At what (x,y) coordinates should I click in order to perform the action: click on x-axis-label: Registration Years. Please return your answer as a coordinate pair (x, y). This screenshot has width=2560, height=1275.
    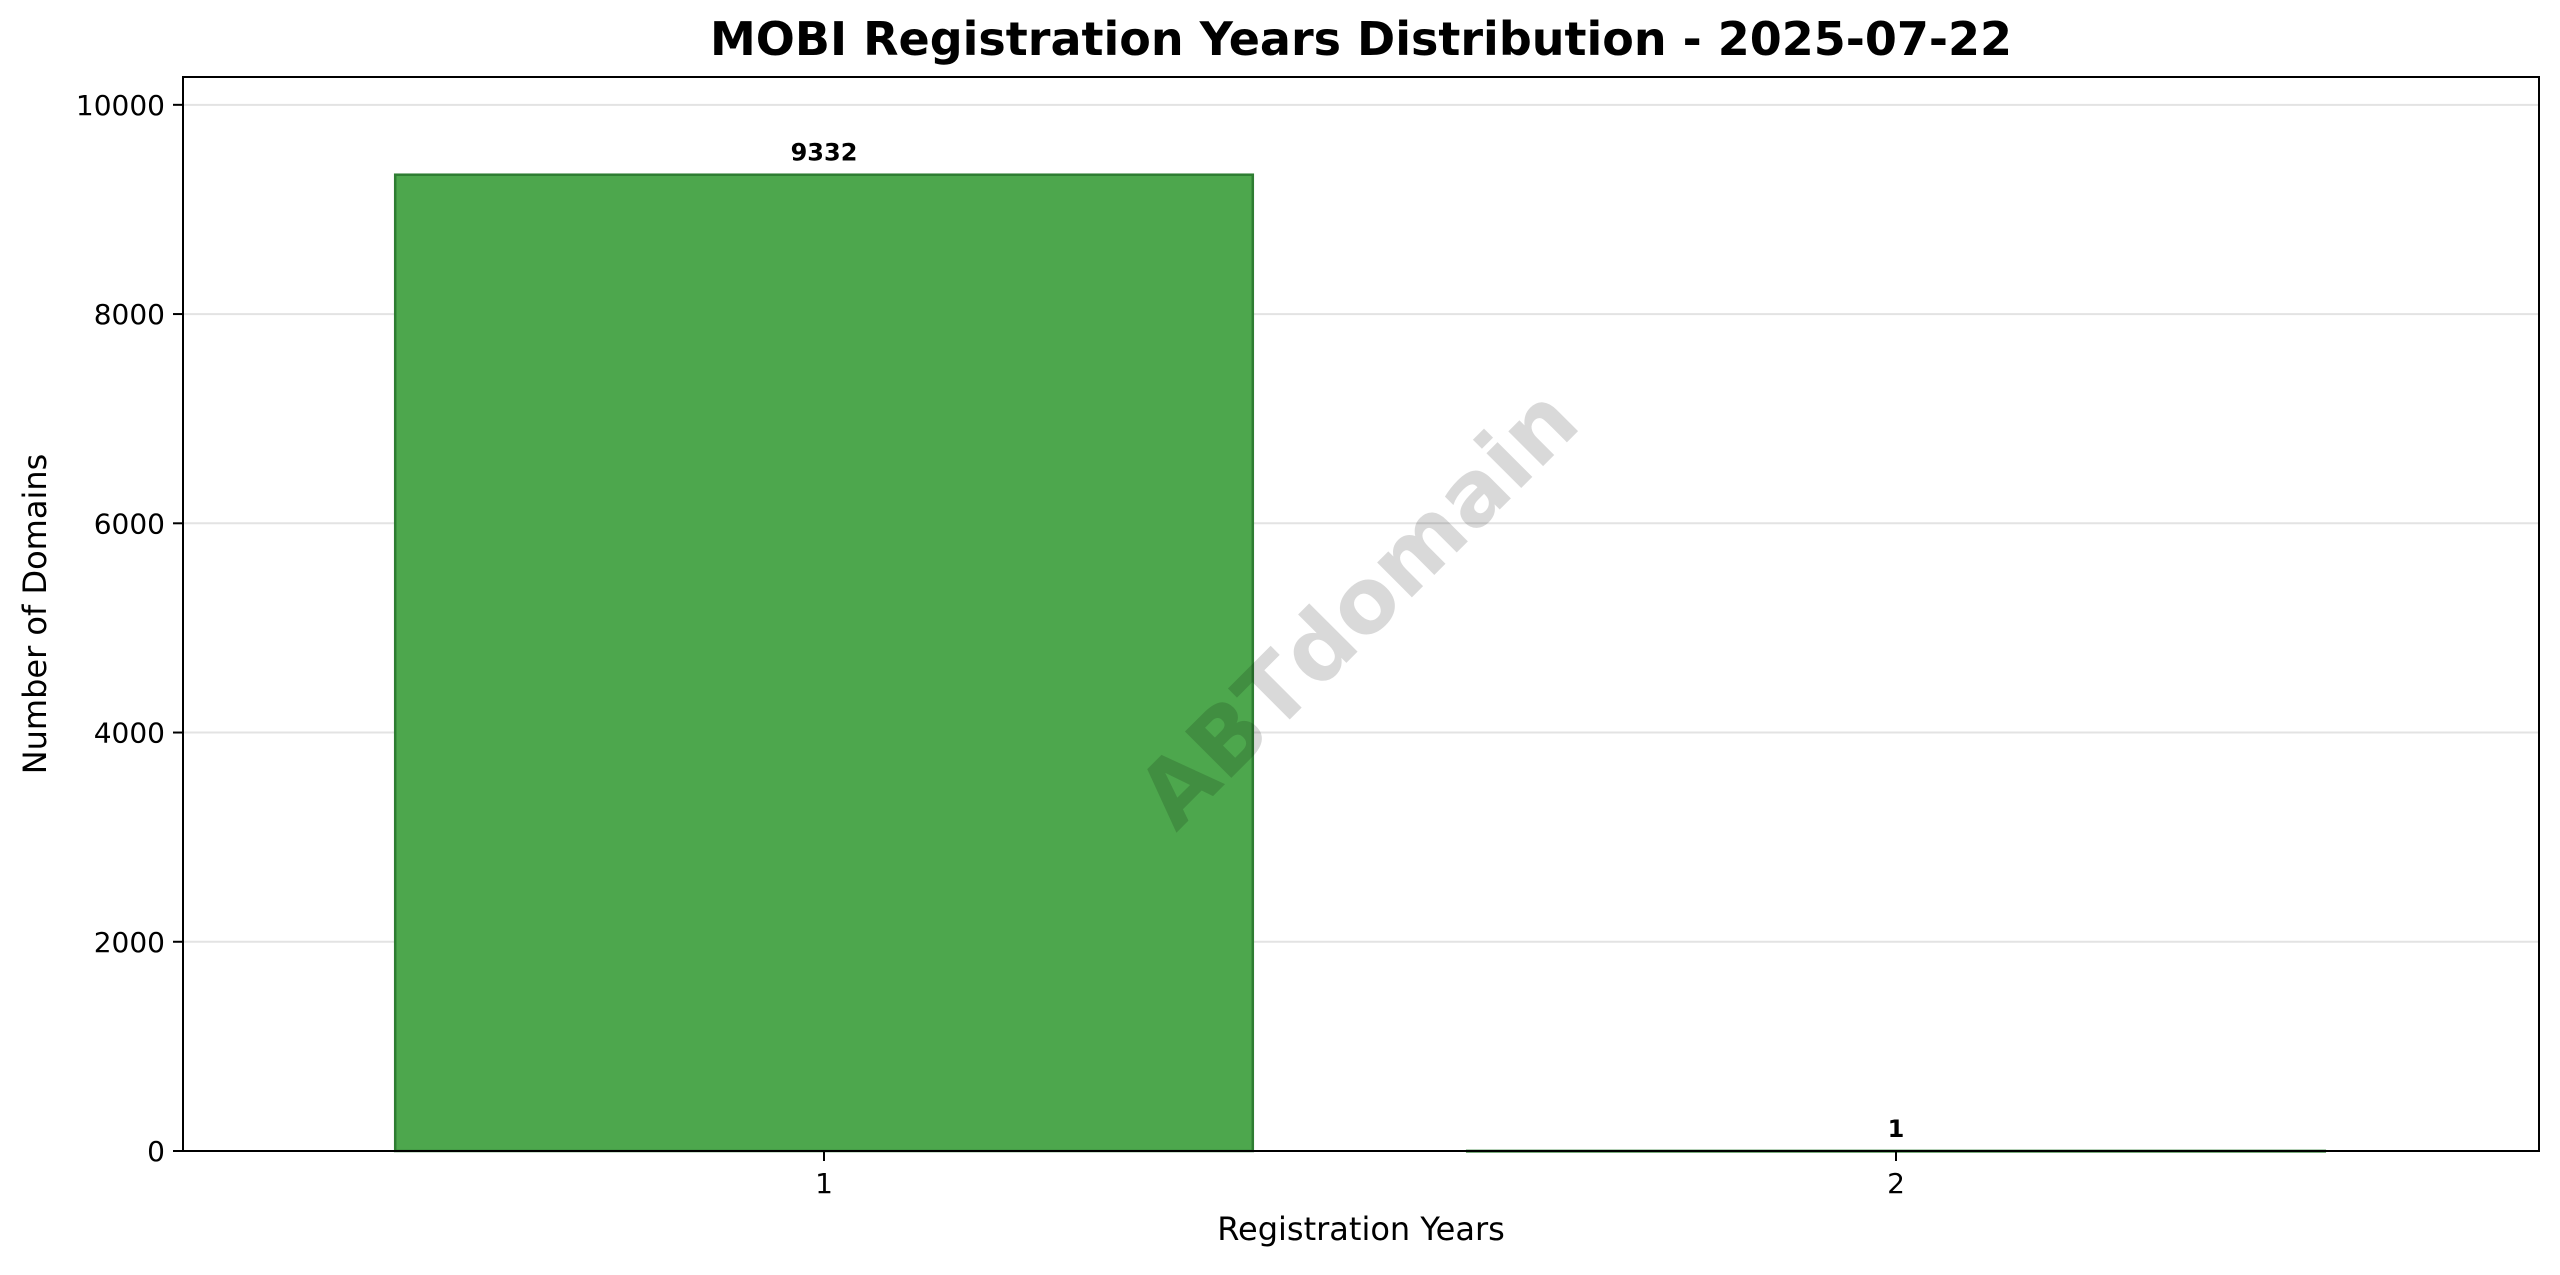
    Looking at the image, I should click on (1361, 1229).